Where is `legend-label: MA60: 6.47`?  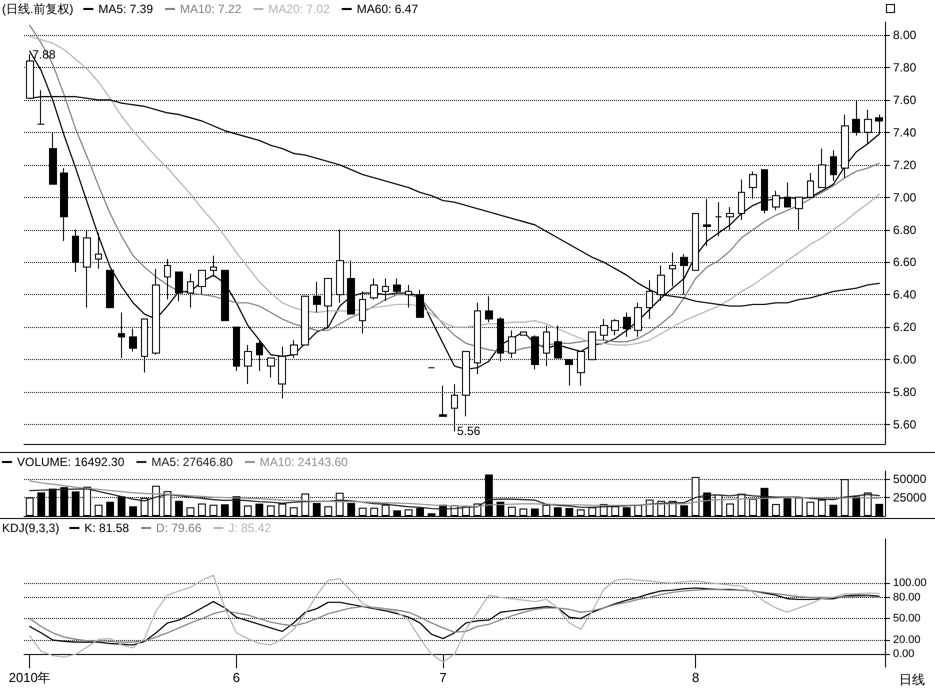
legend-label: MA60: 6.47 is located at coordinates (387, 9).